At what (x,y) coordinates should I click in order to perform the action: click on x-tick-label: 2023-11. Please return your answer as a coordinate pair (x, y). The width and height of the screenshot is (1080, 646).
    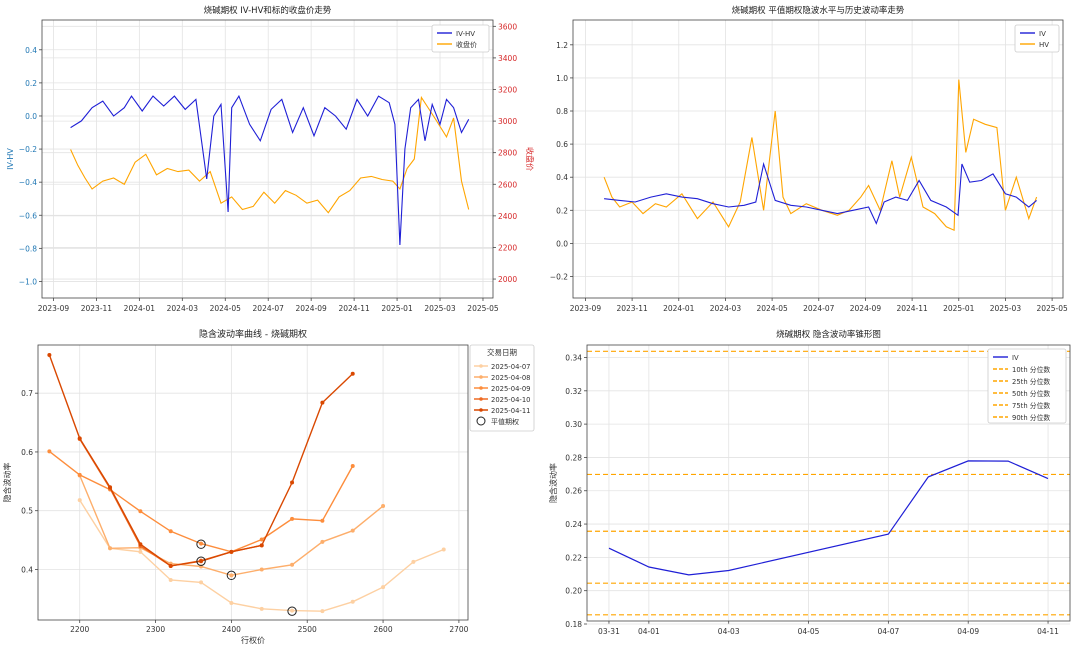
    Looking at the image, I should click on (97, 308).